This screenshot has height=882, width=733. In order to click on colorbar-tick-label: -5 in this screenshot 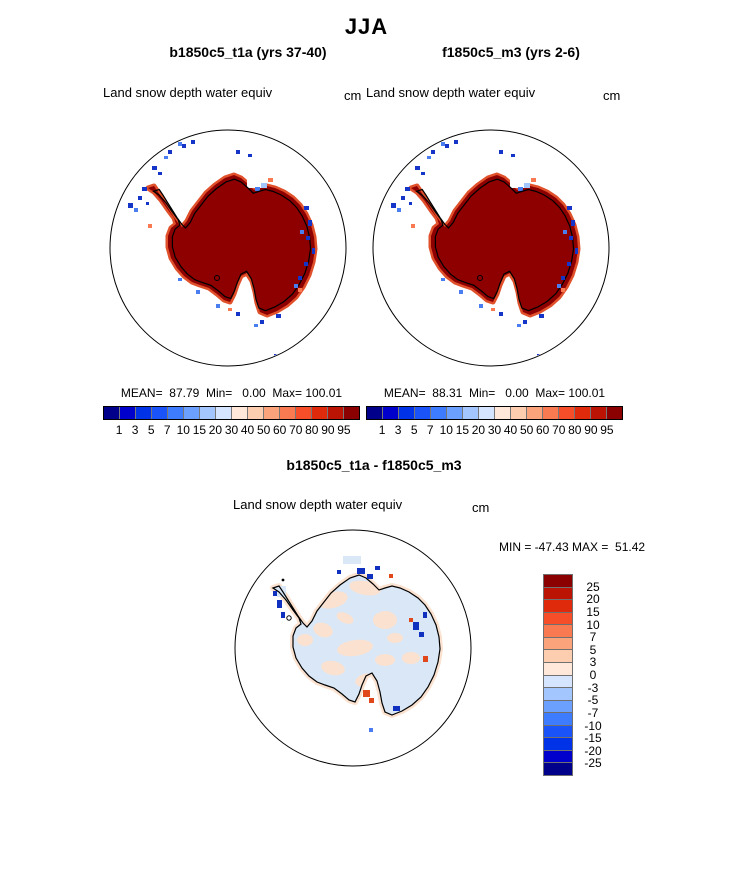, I will do `click(593, 700)`.